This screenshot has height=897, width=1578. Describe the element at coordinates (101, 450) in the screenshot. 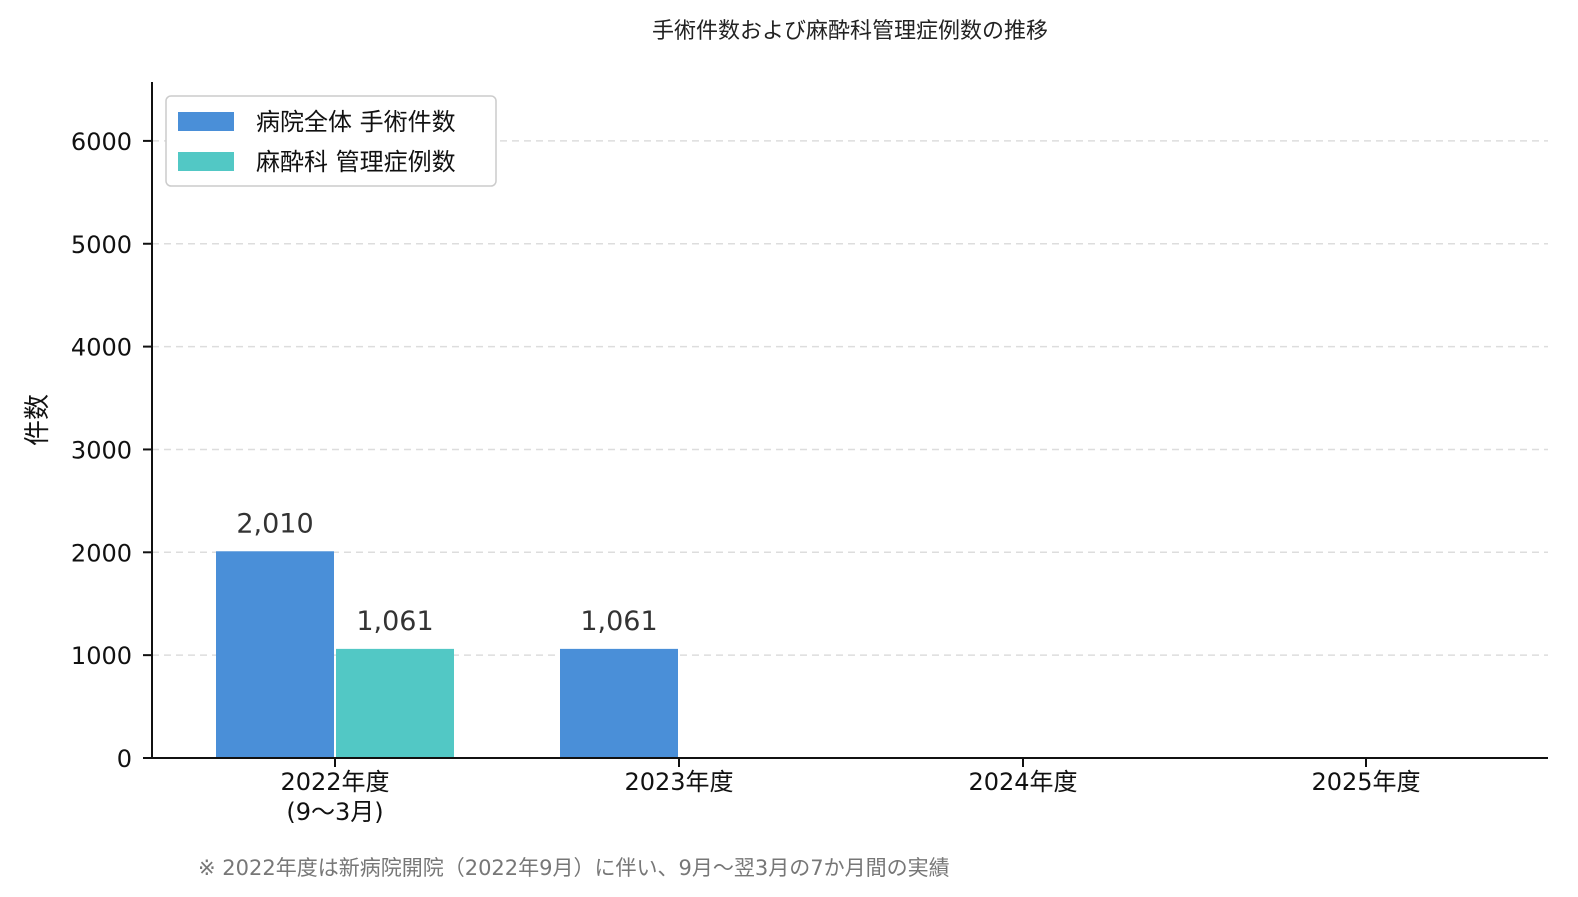

I see `y-tick-label: 3000` at that location.